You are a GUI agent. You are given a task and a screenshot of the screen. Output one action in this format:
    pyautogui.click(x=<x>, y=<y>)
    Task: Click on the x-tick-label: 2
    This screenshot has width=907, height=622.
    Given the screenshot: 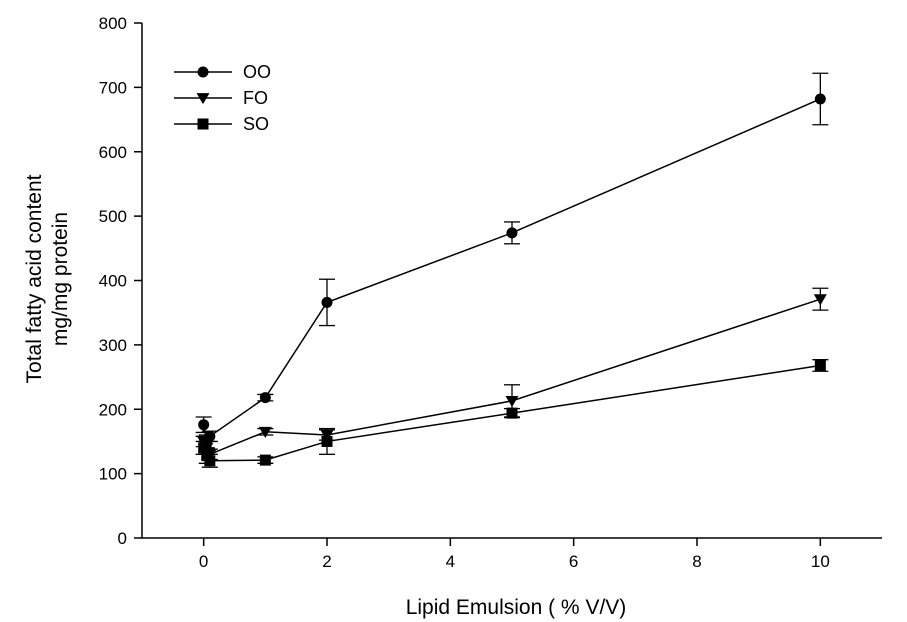 What is the action you would take?
    pyautogui.click(x=326, y=561)
    